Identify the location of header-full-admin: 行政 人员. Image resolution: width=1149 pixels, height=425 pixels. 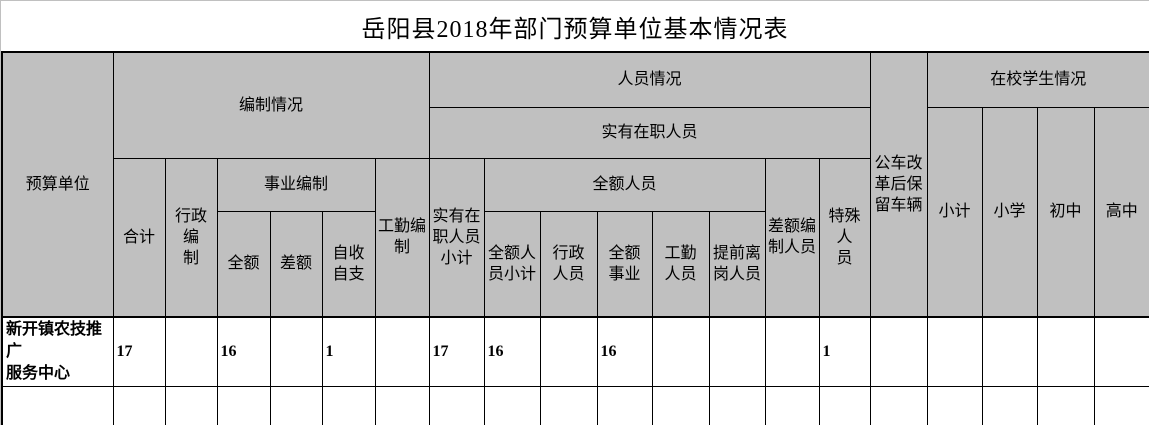
(568, 264).